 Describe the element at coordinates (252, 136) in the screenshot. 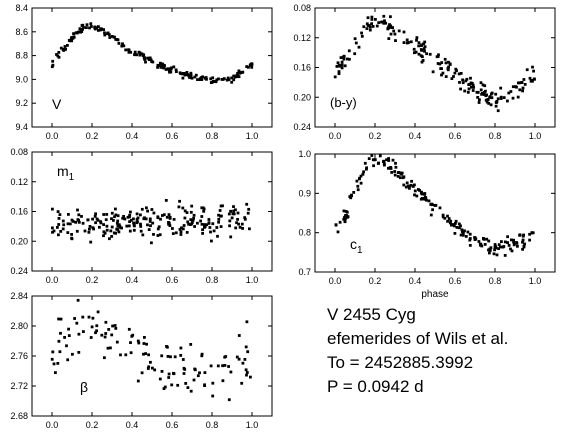

I see `x-tick-label: 1.0` at that location.